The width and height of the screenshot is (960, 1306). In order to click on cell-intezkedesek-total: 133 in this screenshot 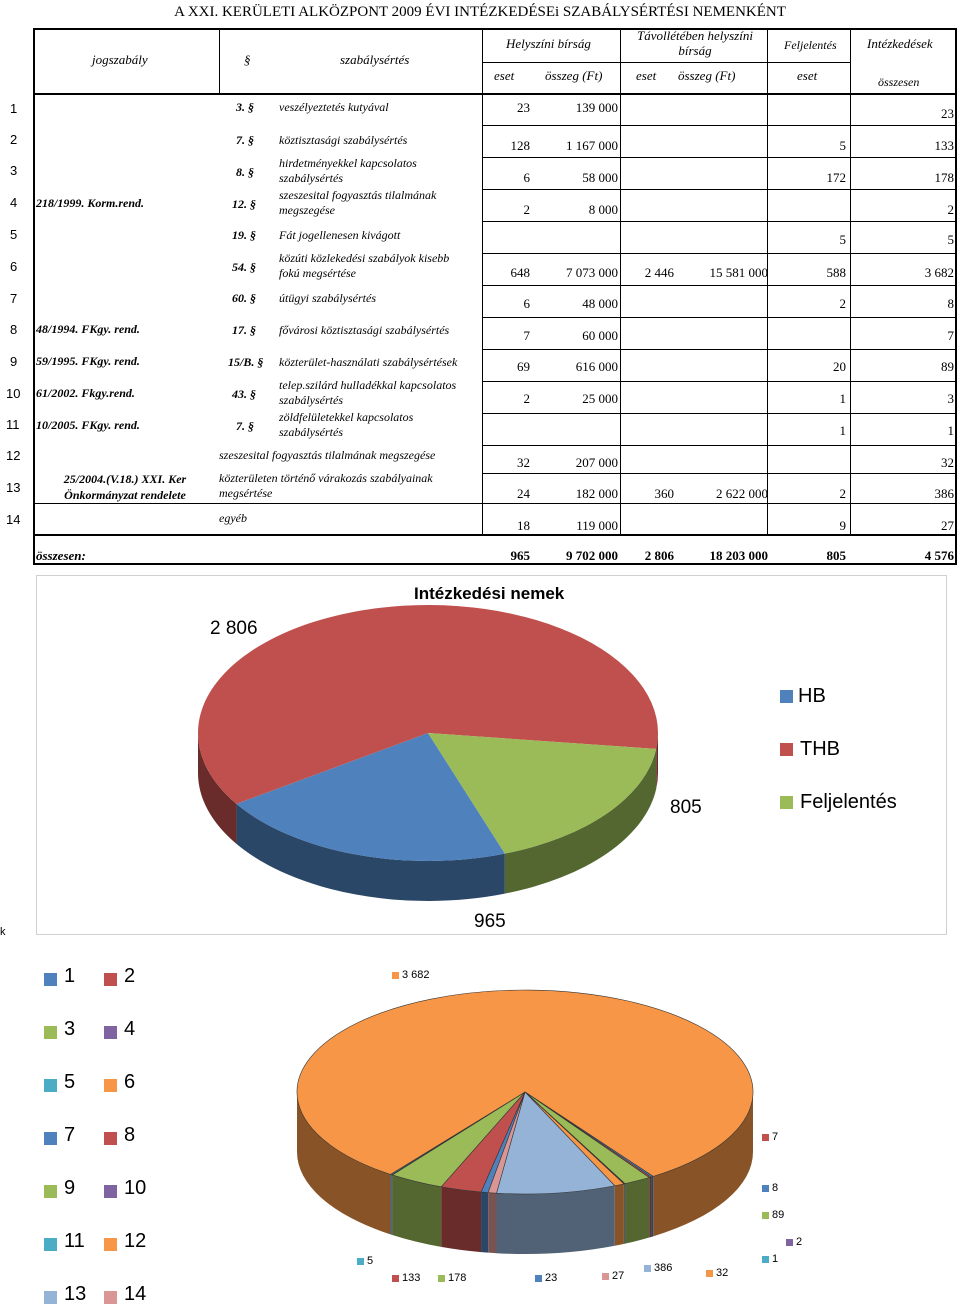, I will do `click(944, 145)`.